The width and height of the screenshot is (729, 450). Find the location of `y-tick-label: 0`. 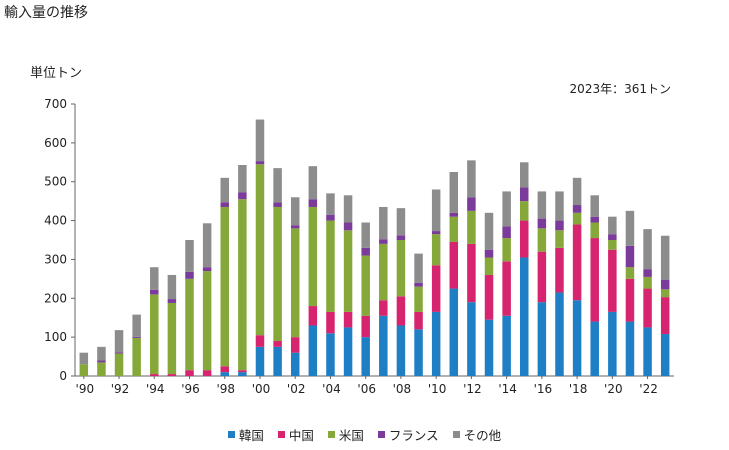

y-tick-label: 0 is located at coordinates (63, 376).